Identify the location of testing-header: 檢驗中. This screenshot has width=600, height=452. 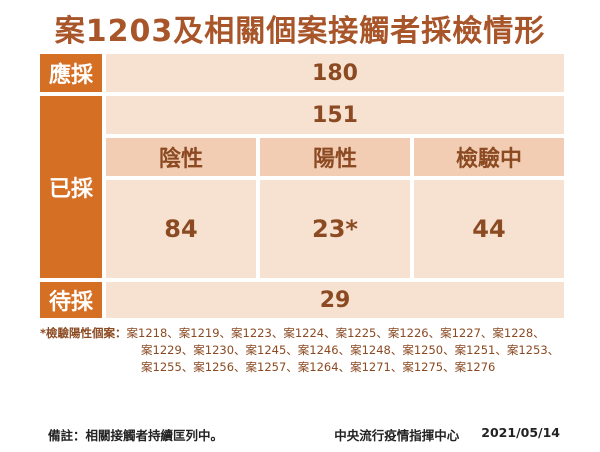
(489, 157).